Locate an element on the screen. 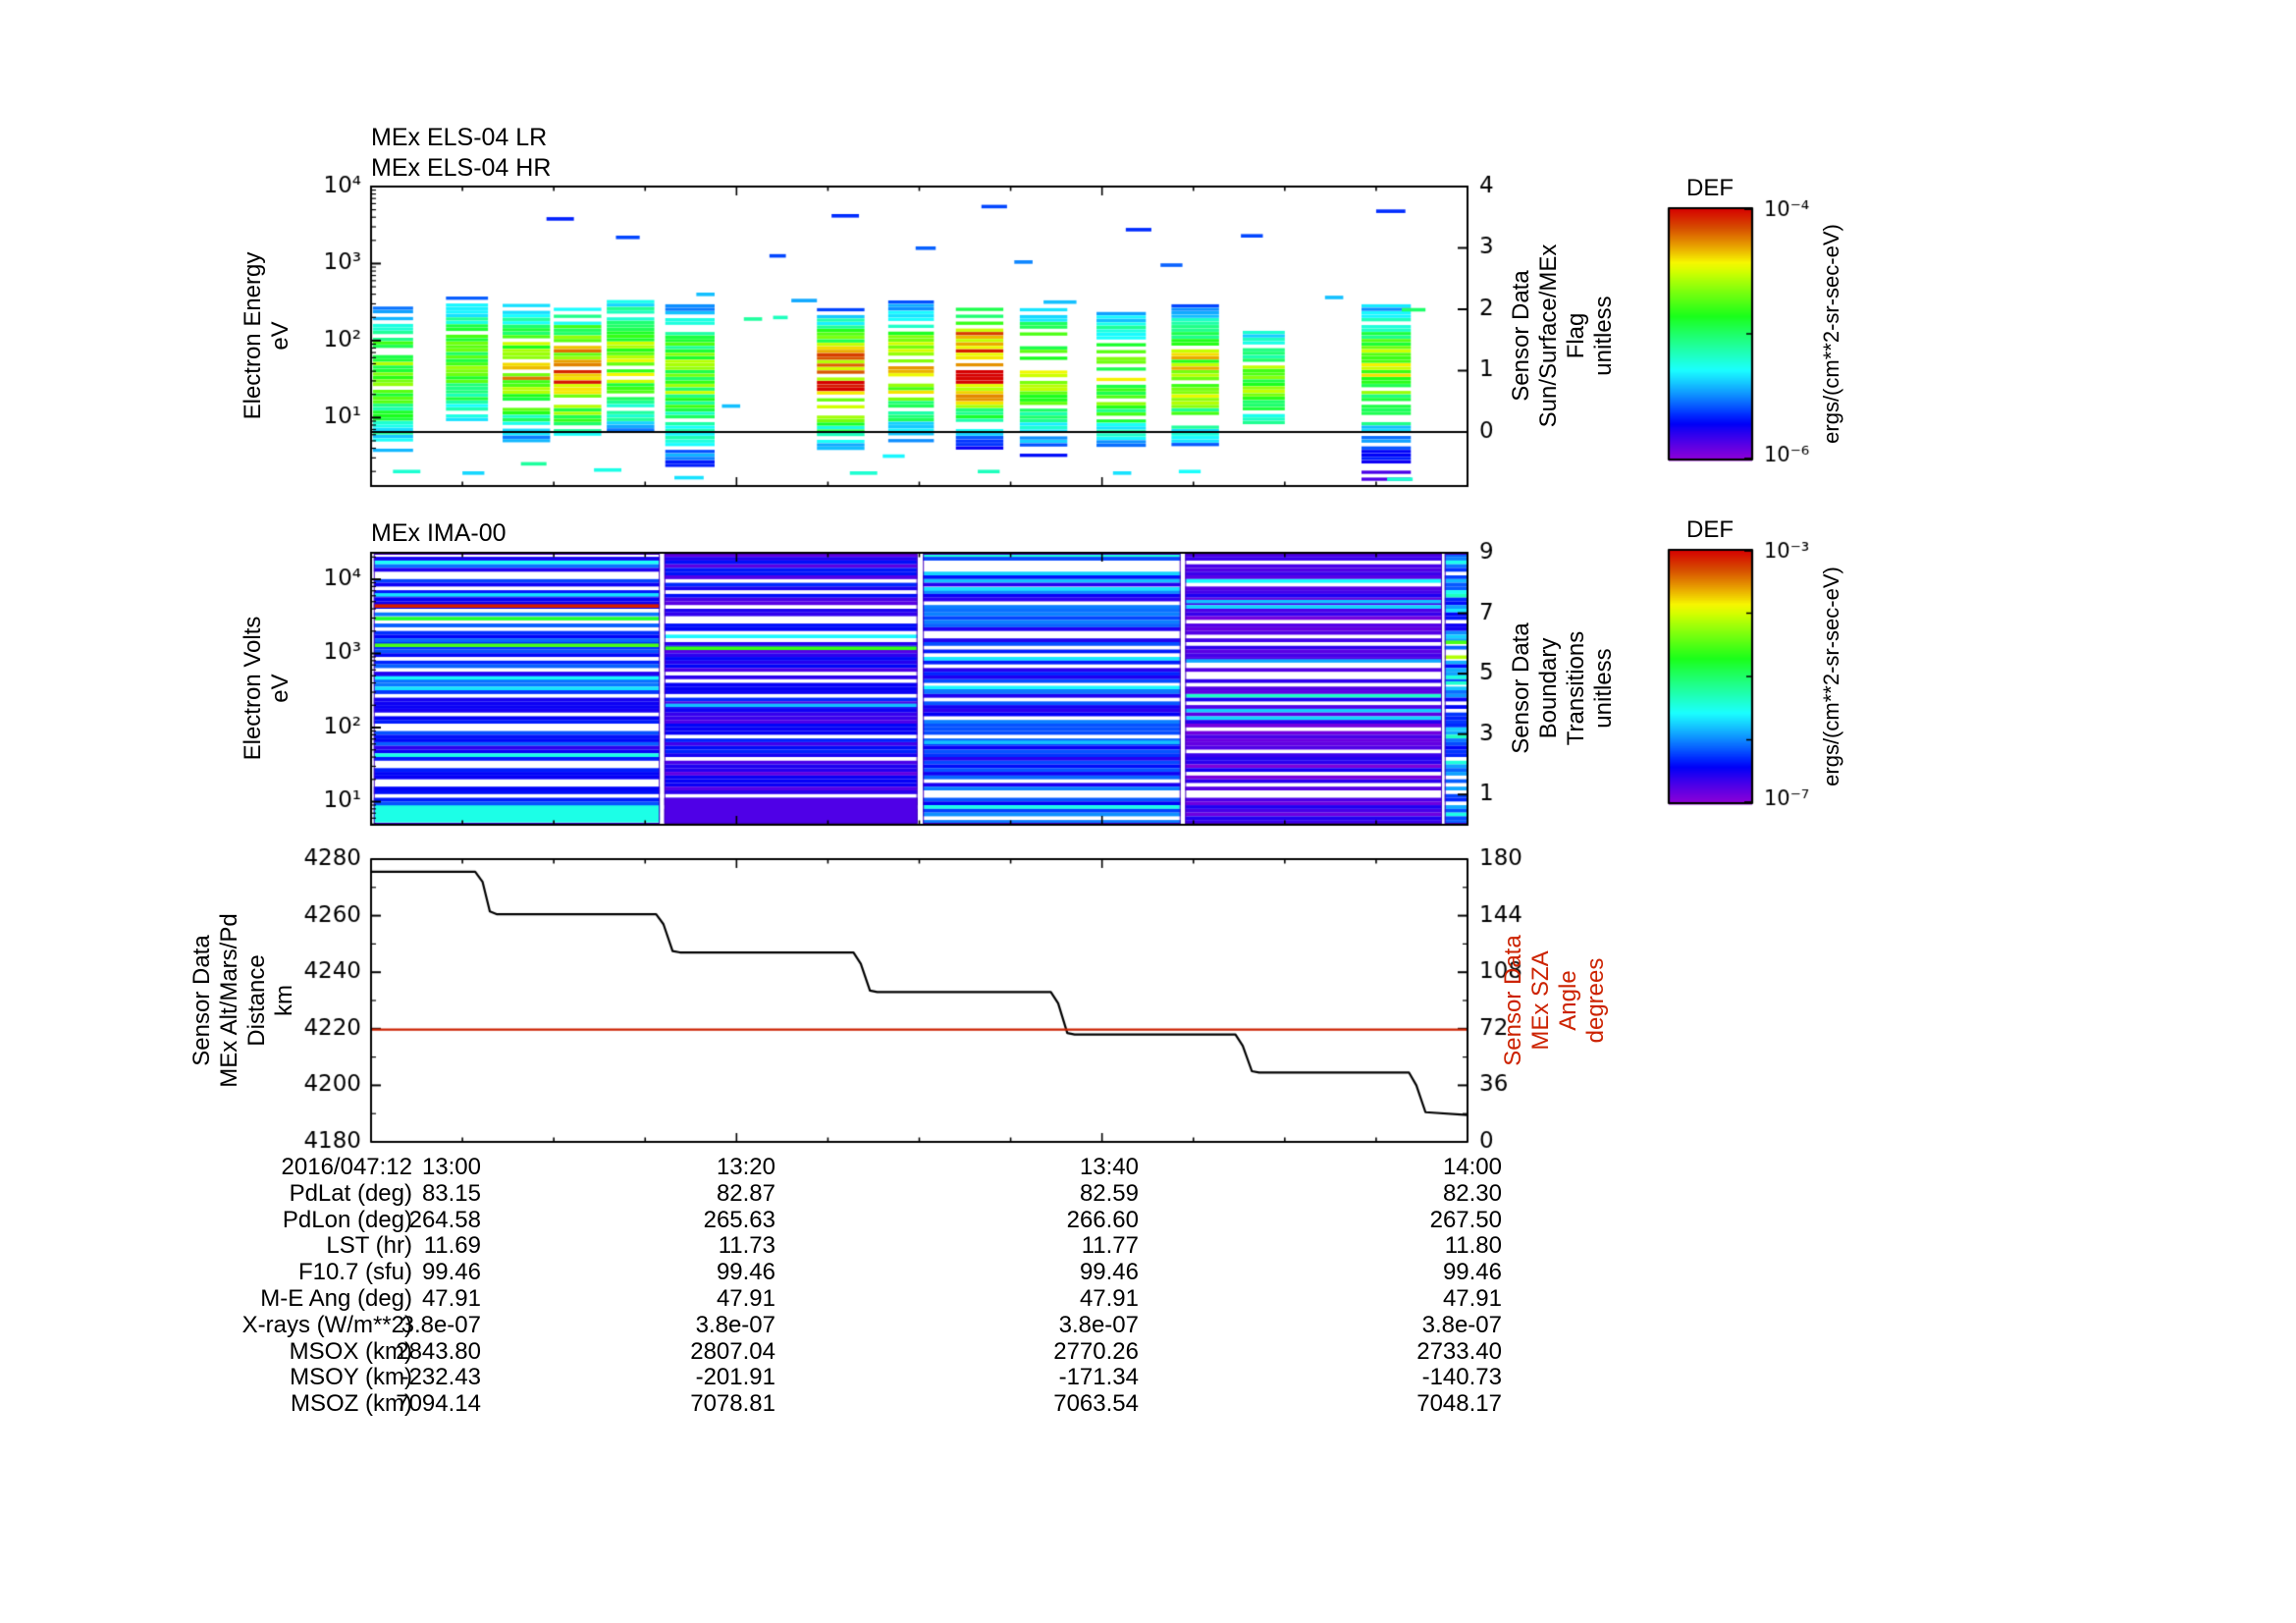  els-title-lr: MEx ELS-04 LR is located at coordinates (459, 137).